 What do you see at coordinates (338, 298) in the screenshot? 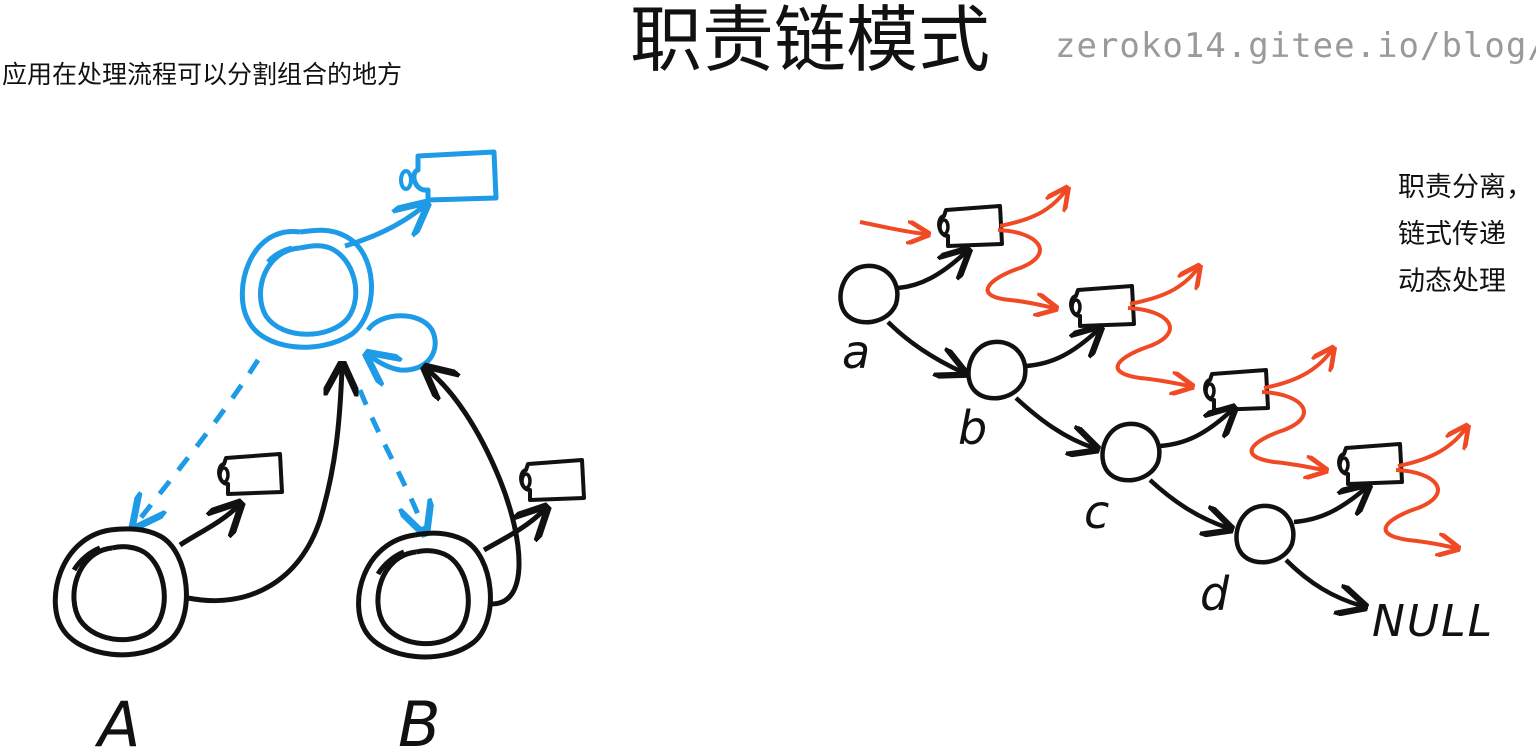
I see `parent-node` at bounding box center [338, 298].